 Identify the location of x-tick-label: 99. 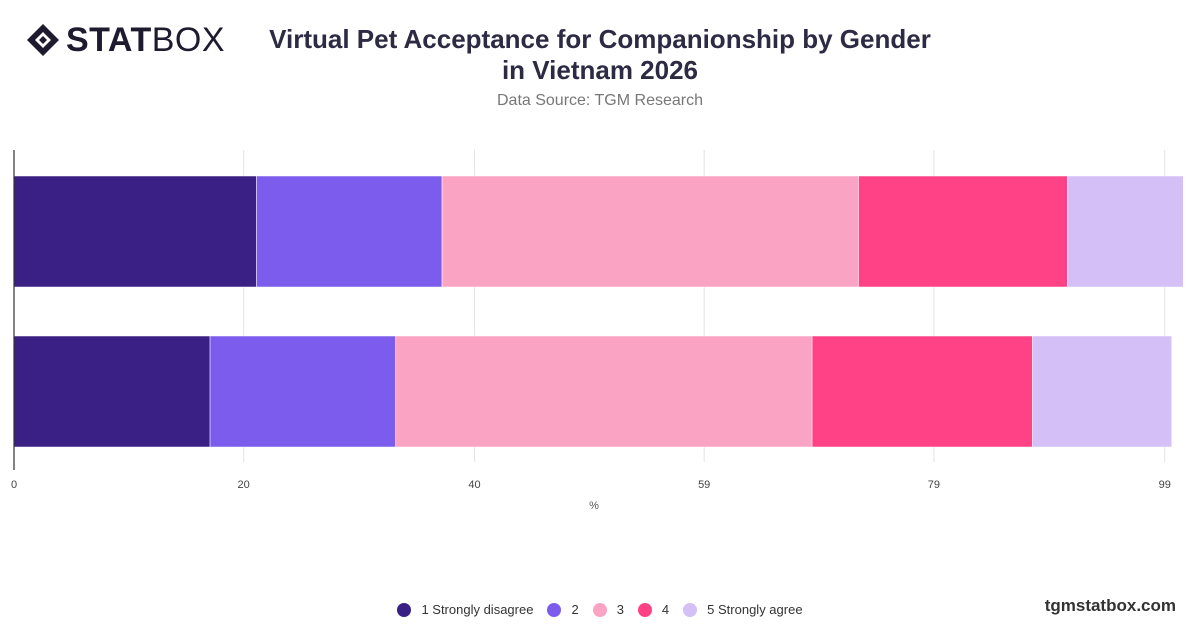
(1165, 485).